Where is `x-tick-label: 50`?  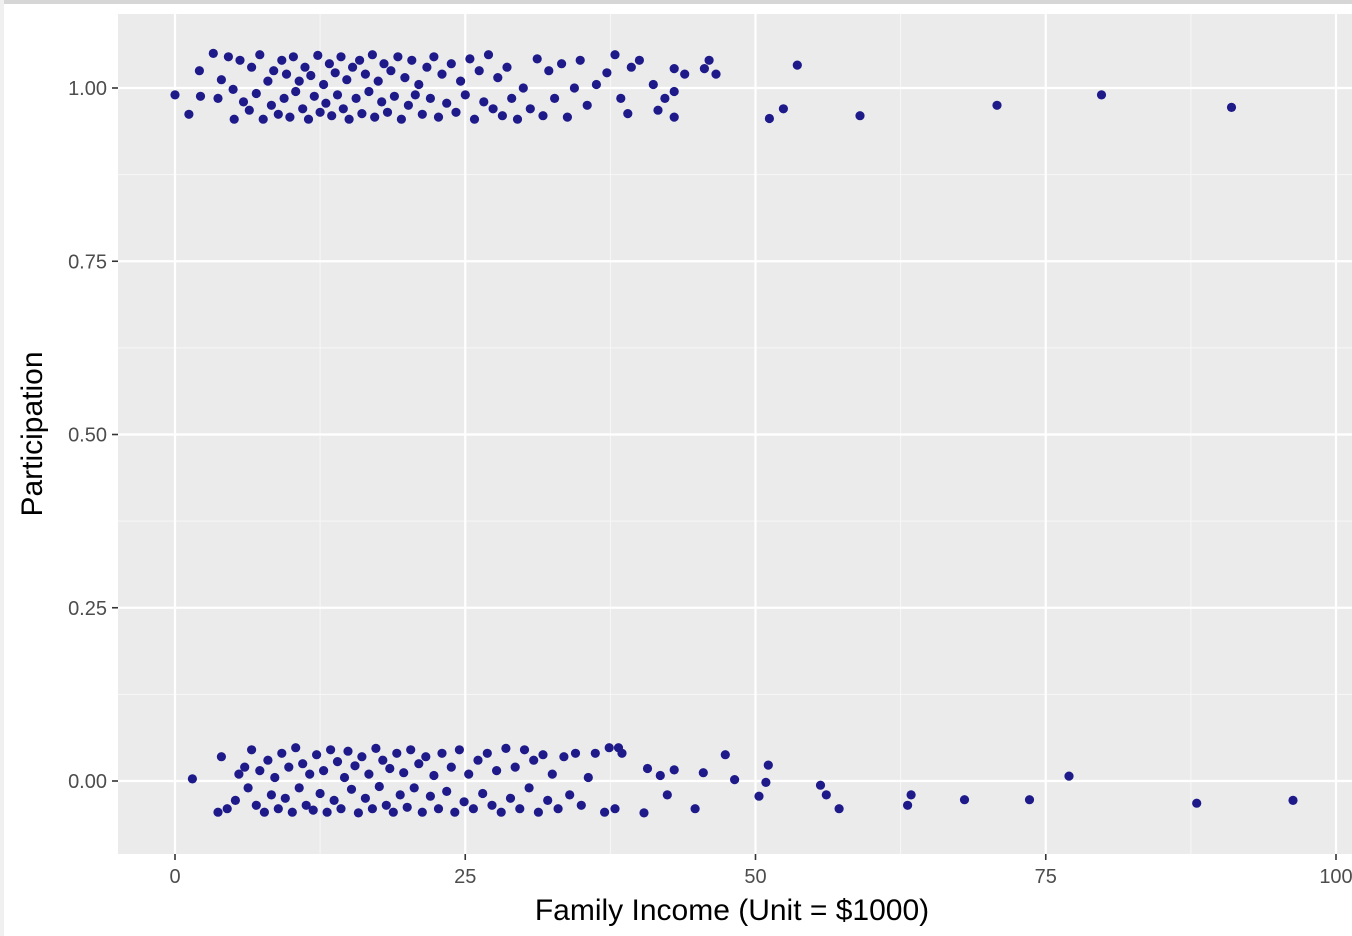 x-tick-label: 50 is located at coordinates (755, 877).